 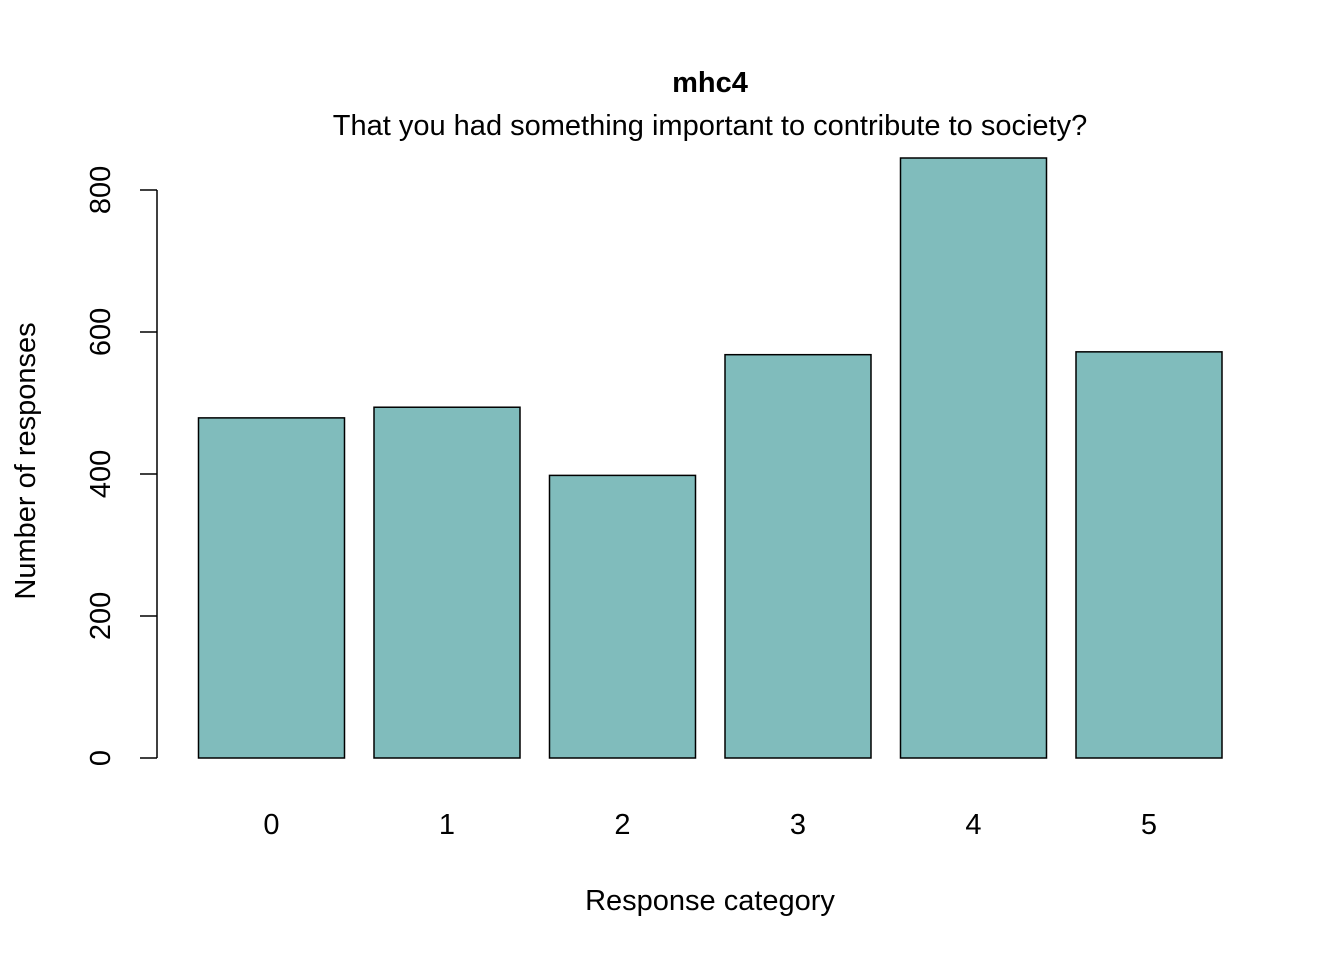 I want to click on x-tick-label-3: 3, so click(x=798, y=825).